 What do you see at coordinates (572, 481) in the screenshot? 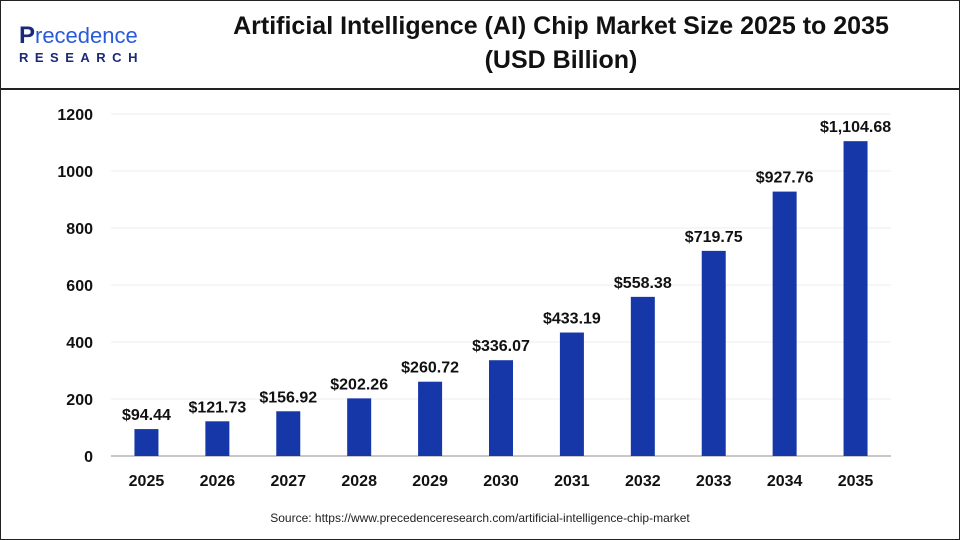
I see `x-tick-label: 2031` at bounding box center [572, 481].